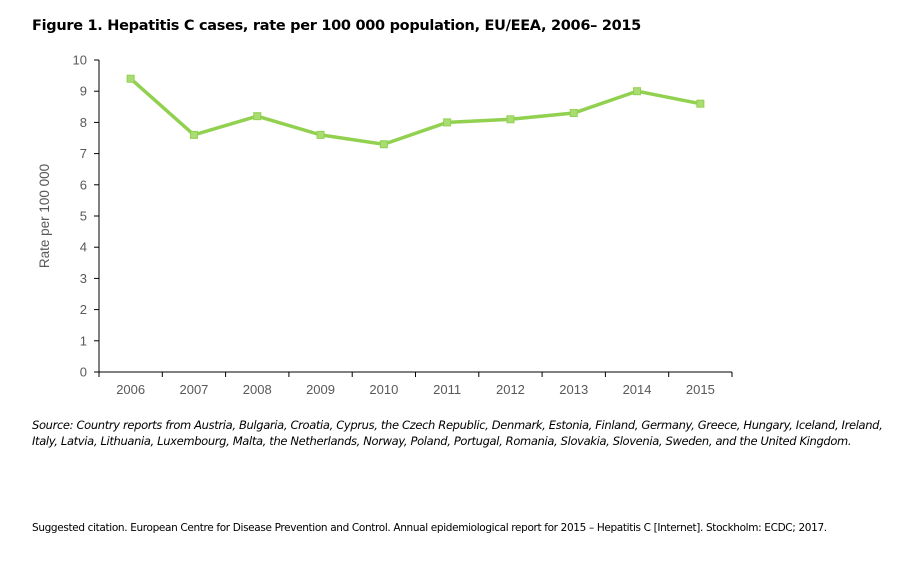  Describe the element at coordinates (83, 340) in the screenshot. I see `y-tick-label: 1` at that location.